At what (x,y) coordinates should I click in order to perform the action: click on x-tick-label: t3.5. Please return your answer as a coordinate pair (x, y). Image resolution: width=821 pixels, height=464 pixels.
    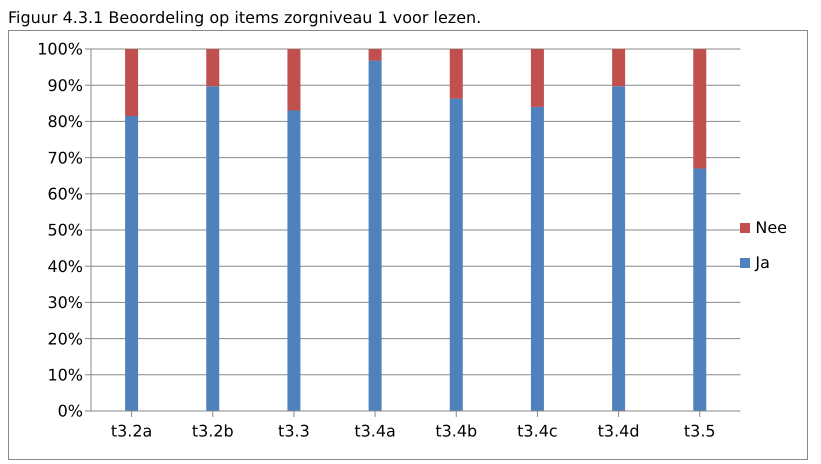
    Looking at the image, I should click on (700, 430).